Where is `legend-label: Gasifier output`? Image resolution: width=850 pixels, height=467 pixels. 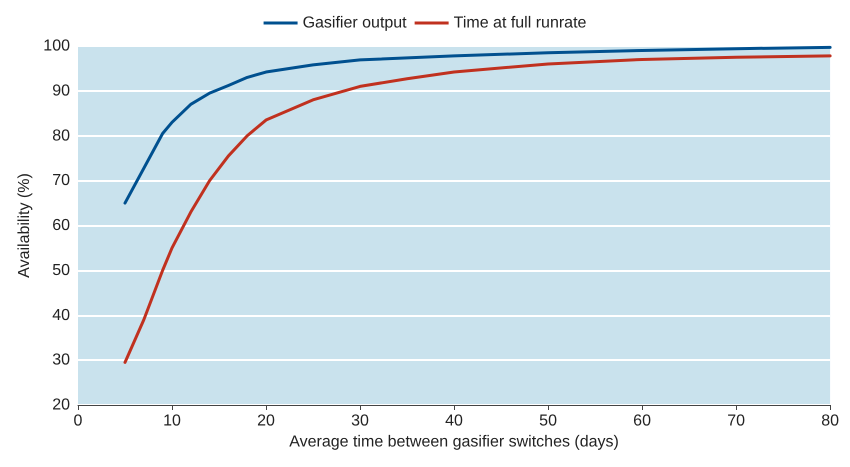
legend-label: Gasifier output is located at coordinates (355, 23).